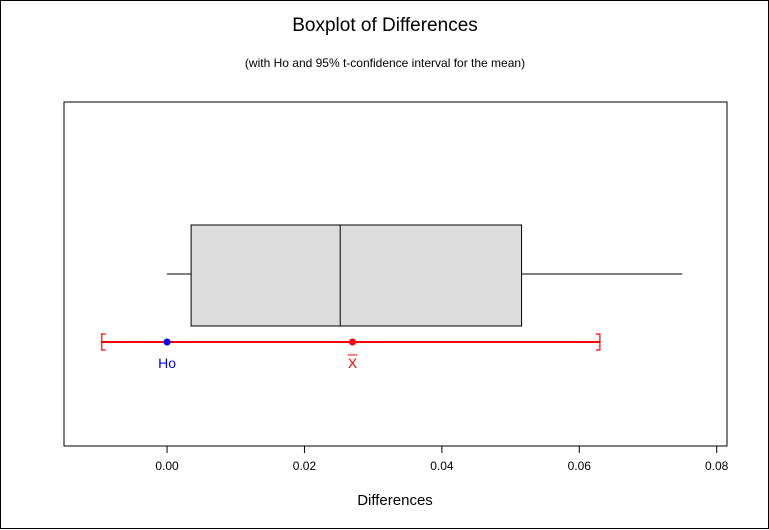 The height and width of the screenshot is (530, 769). What do you see at coordinates (103, 342) in the screenshot?
I see `ci-lower-bracket` at bounding box center [103, 342].